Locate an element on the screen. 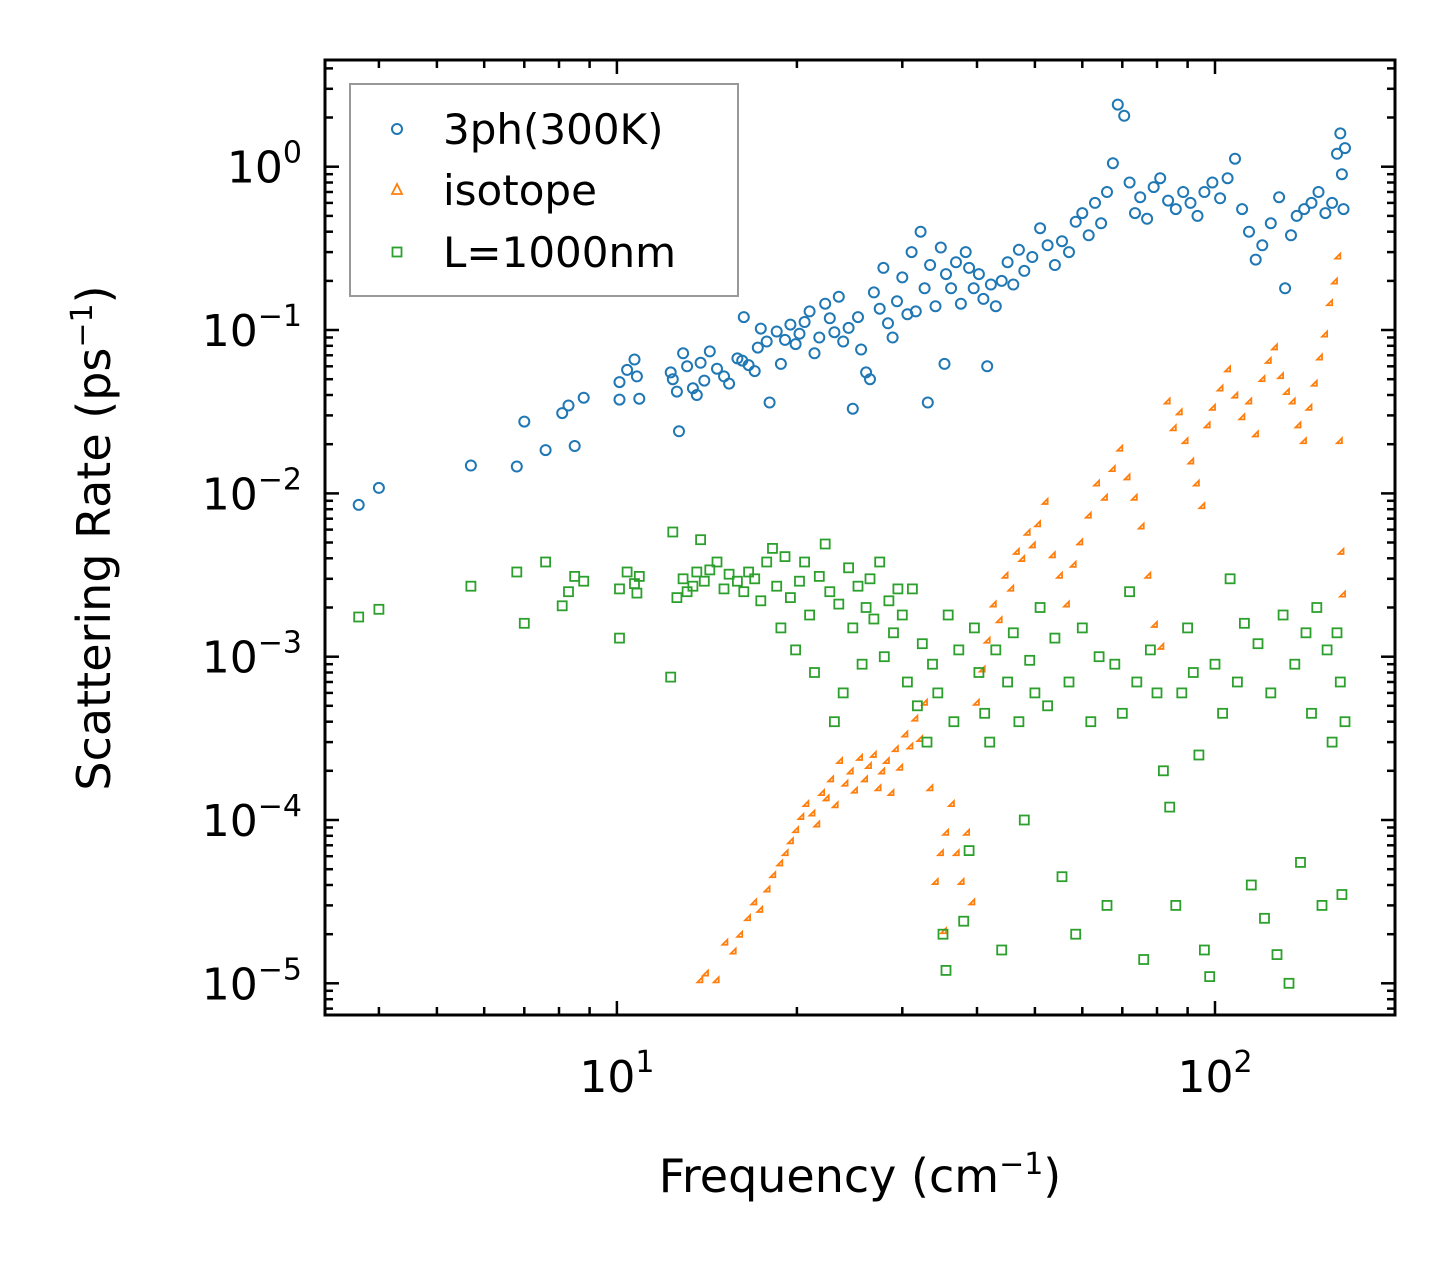  y-tick-label: 10⁻³ is located at coordinates (252, 655).